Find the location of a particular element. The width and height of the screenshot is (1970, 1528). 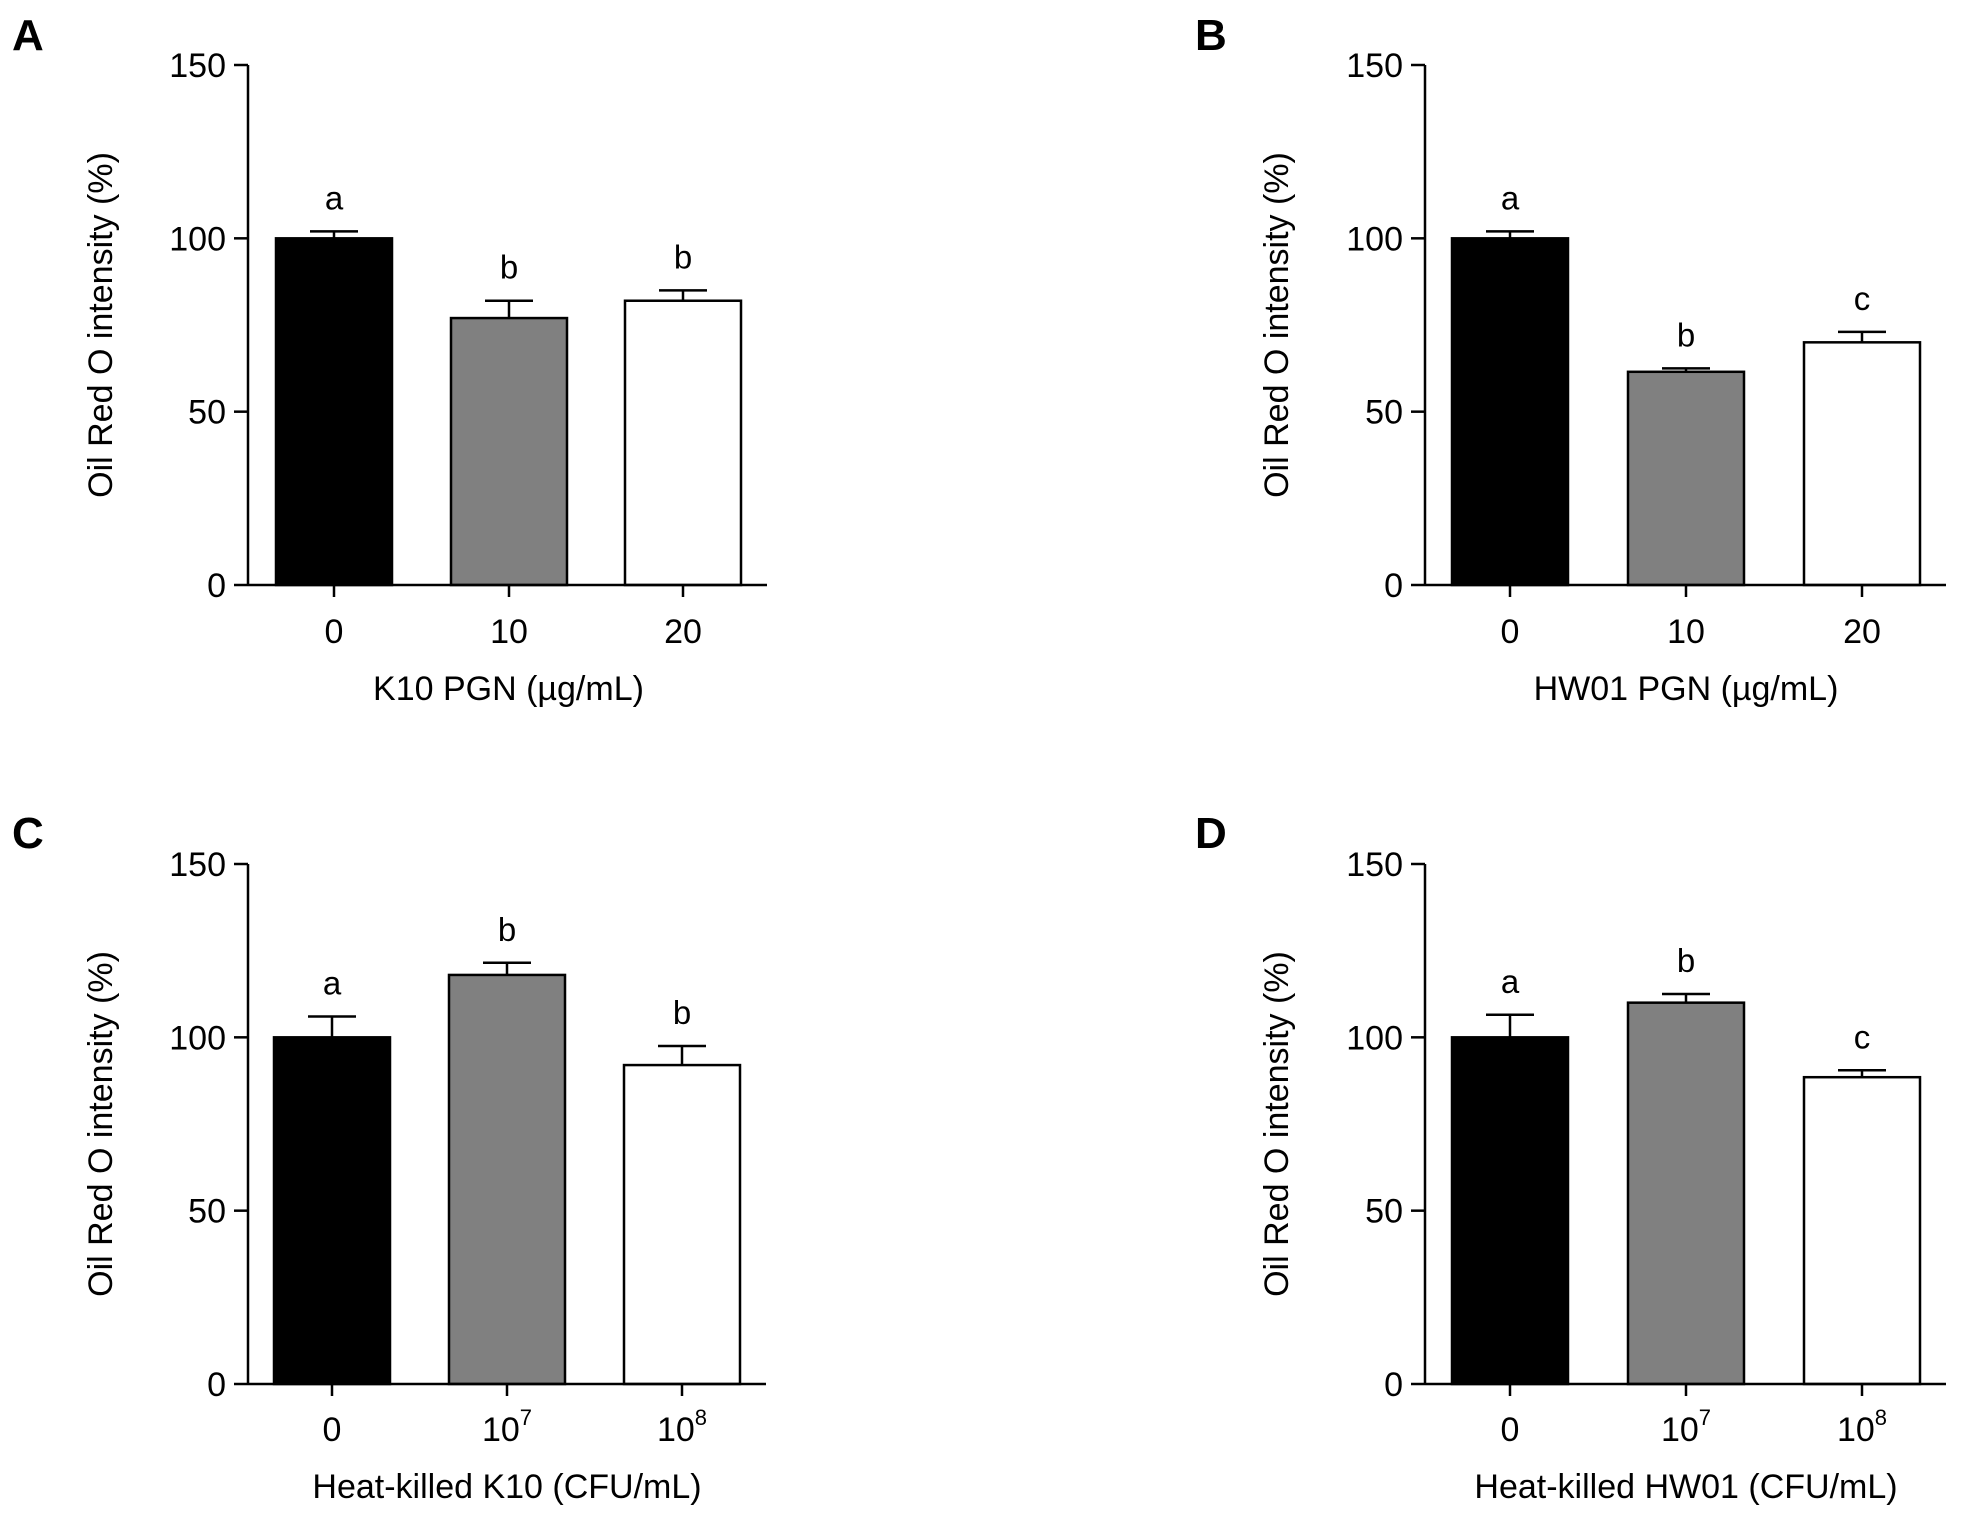

x-axis-title: HW01 PGN (µg/mL) is located at coordinates (1686, 689).